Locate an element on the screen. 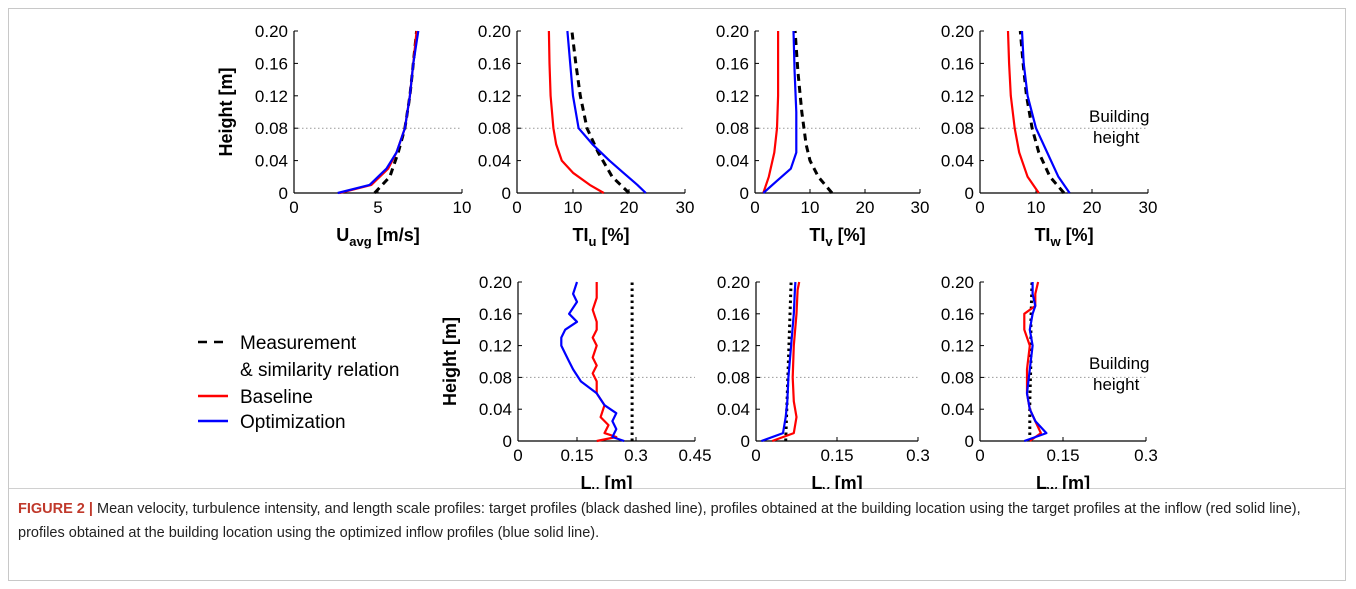 Image resolution: width=1356 pixels, height=589 pixels. x-axis-label: TIw [%] is located at coordinates (1063, 237).